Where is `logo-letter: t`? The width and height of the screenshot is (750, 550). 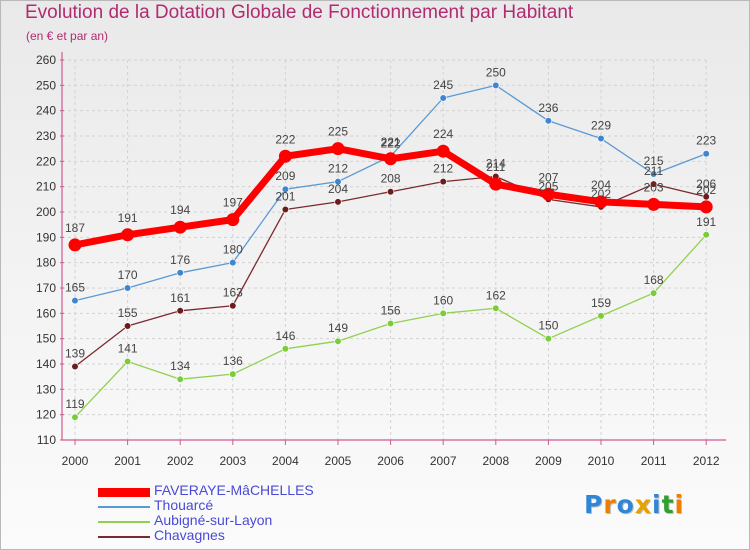
logo-letter: t is located at coordinates (668, 504).